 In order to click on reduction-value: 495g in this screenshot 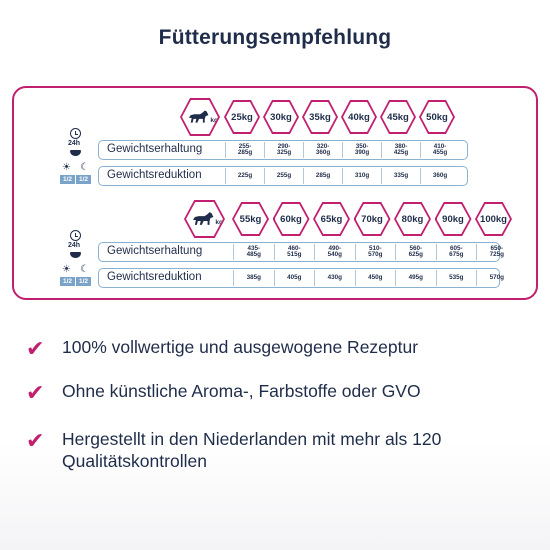, I will do `click(415, 278)`.